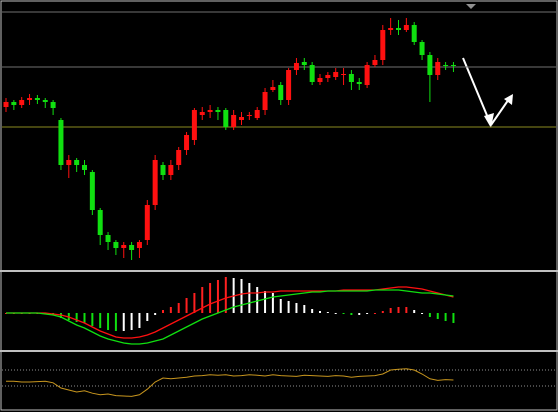 The width and height of the screenshot is (558, 412). What do you see at coordinates (487, 92) in the screenshot?
I see `drawn-arrow` at bounding box center [487, 92].